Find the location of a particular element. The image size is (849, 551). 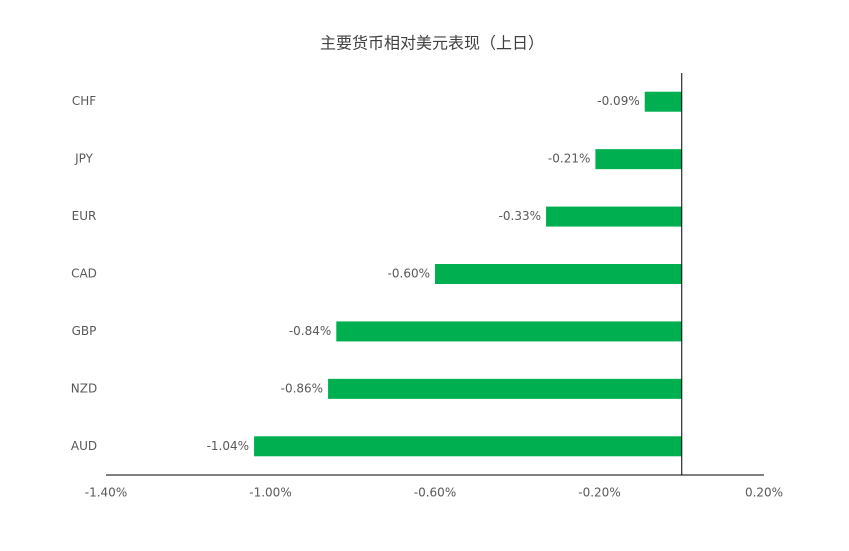

data-label: -0.21% is located at coordinates (569, 159).